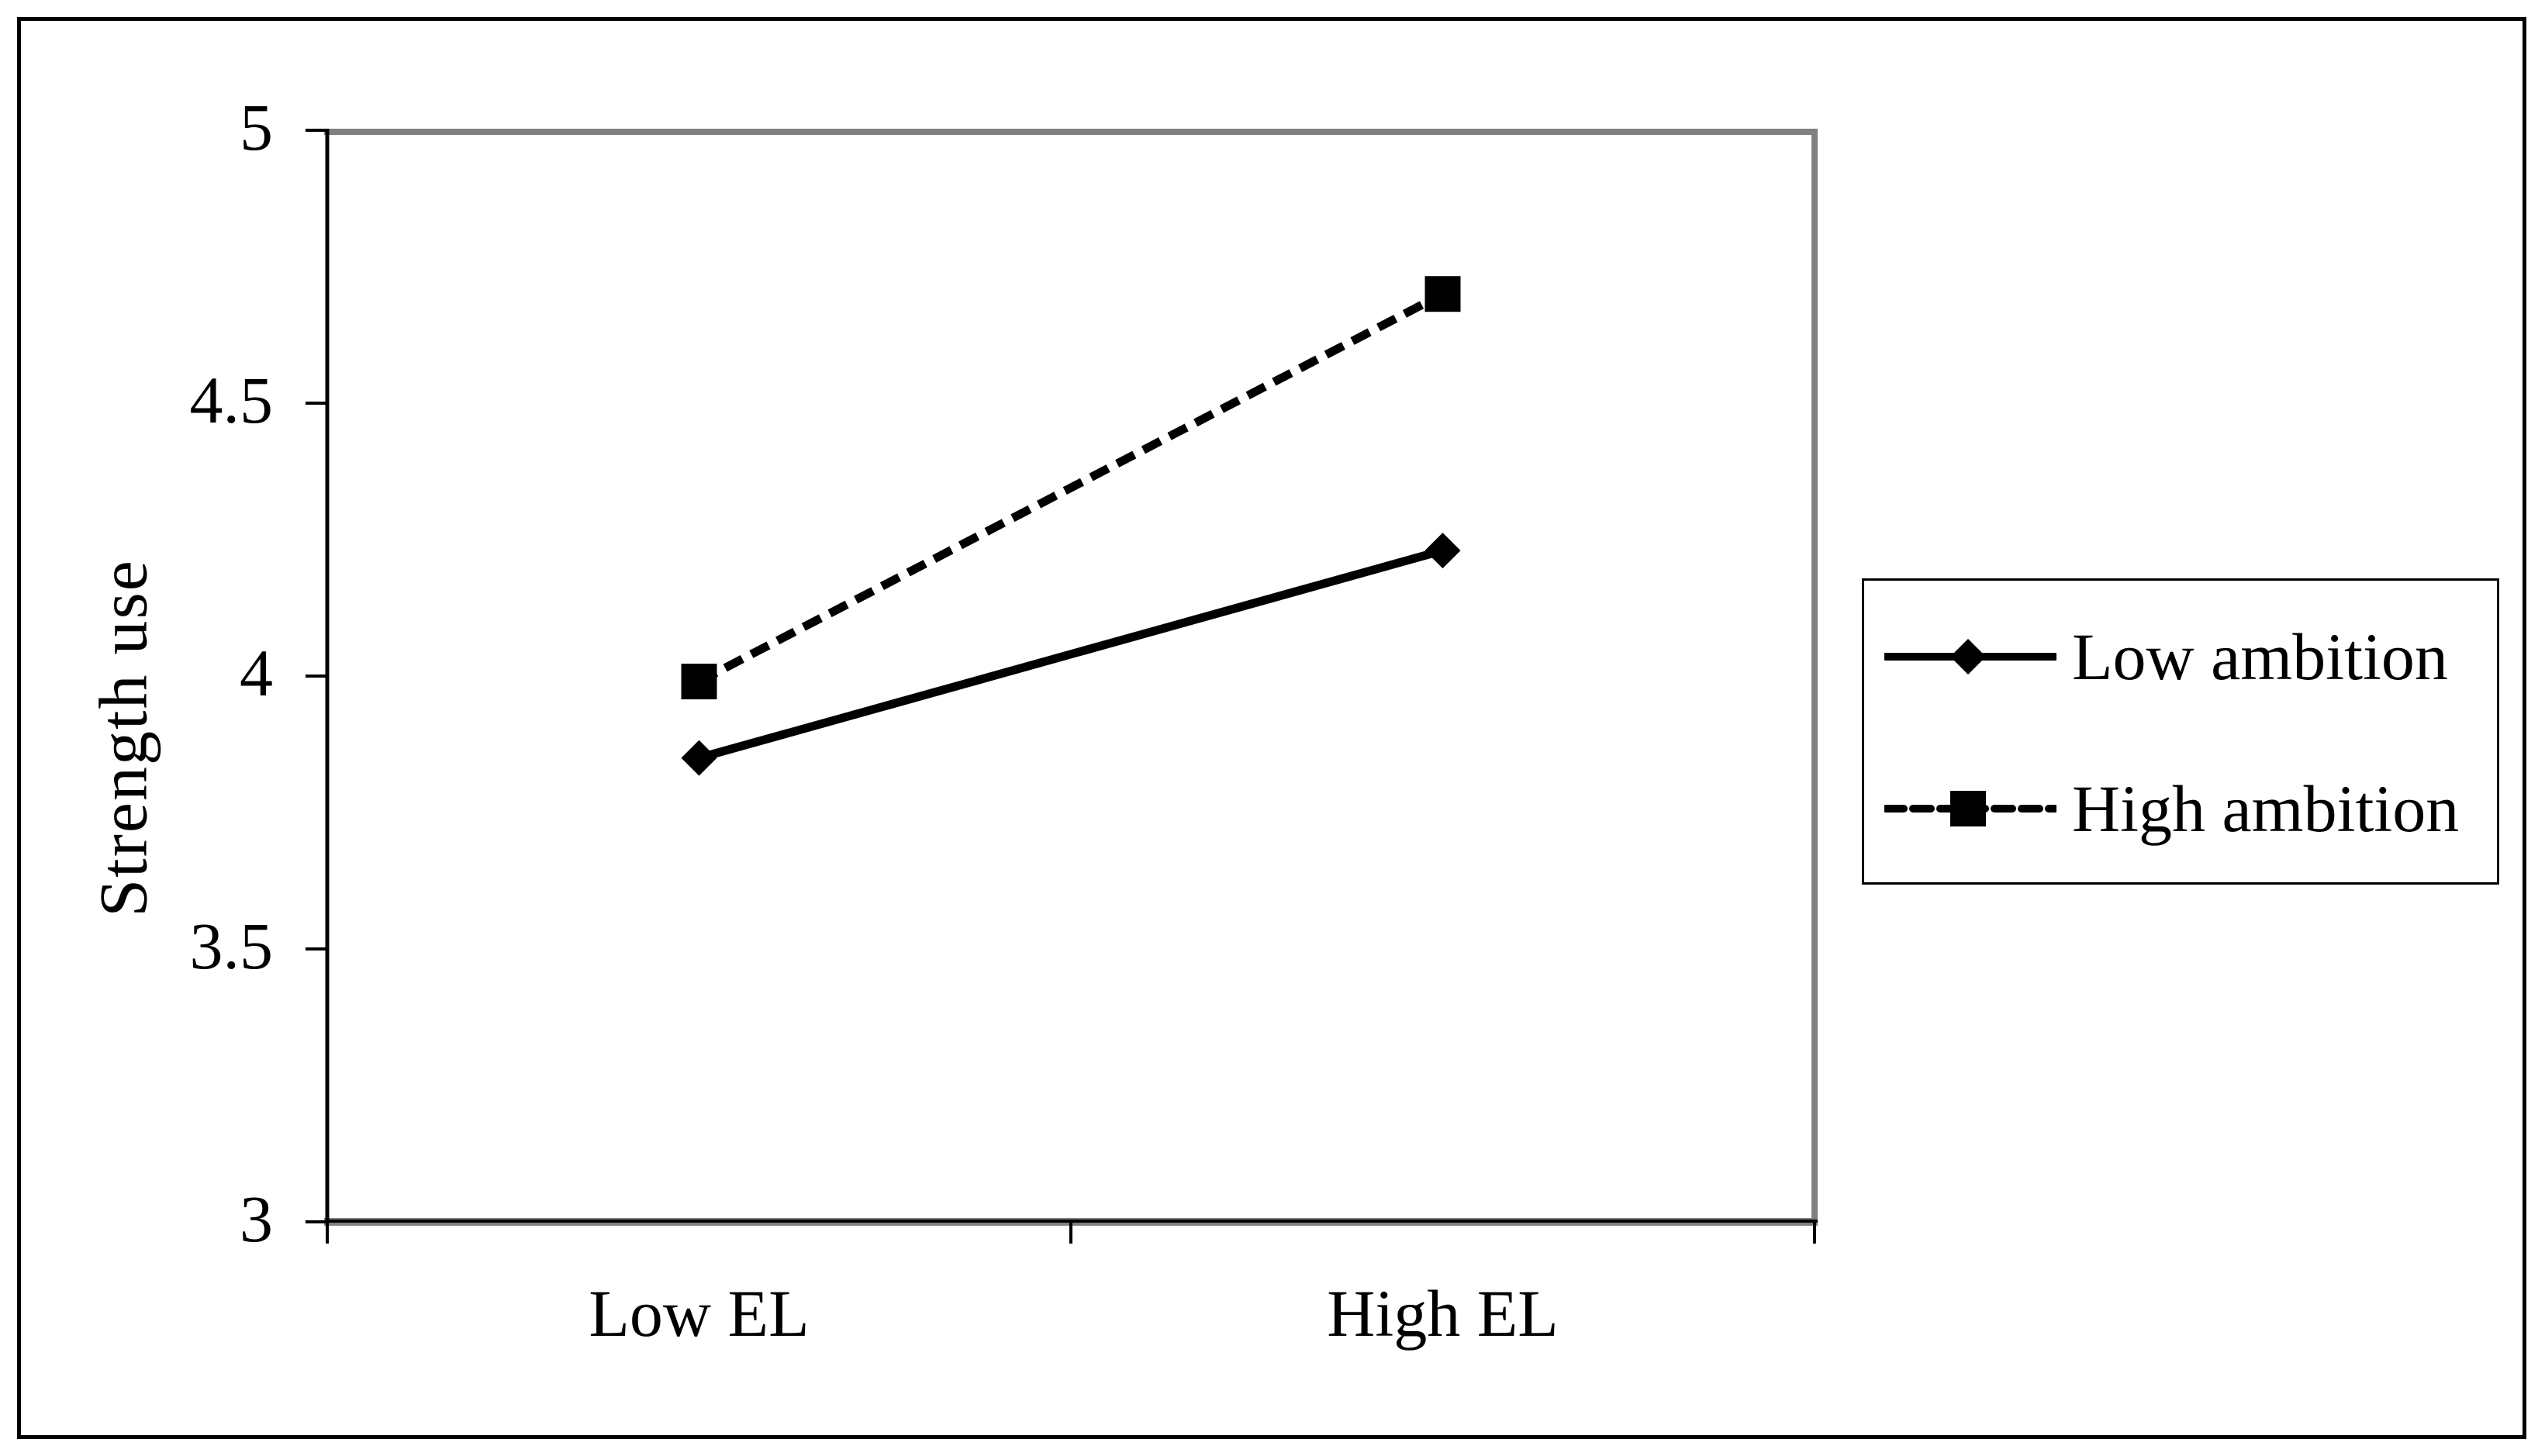 Image resolution: width=2545 pixels, height=1456 pixels. Describe the element at coordinates (256, 673) in the screenshot. I see `y-tick-label: 4` at that location.